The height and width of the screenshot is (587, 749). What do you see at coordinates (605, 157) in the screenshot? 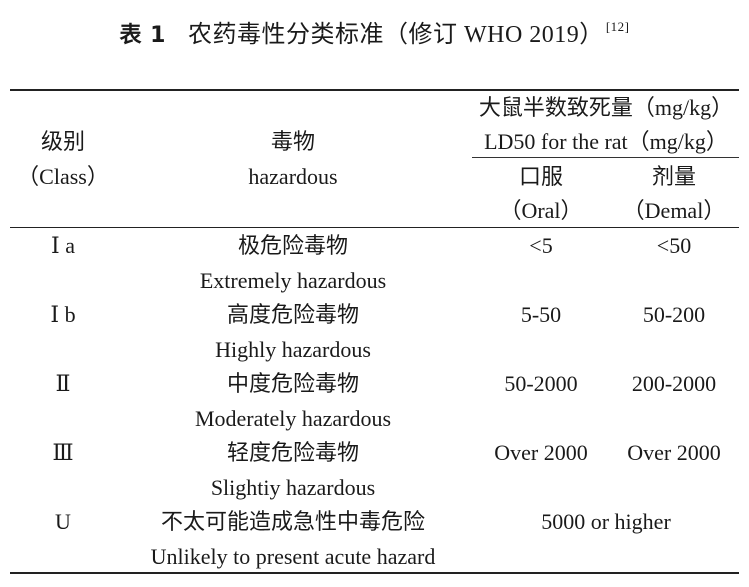
I see `ld50-subheader-rule` at bounding box center [605, 157].